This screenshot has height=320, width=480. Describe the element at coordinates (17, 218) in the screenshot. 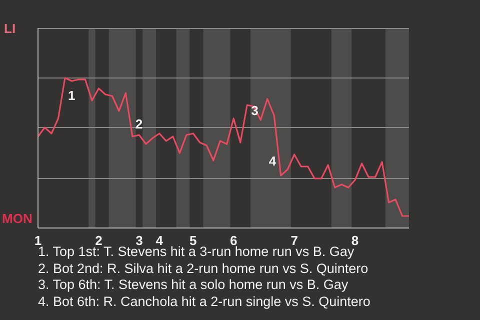

I see `text: MON` at that location.